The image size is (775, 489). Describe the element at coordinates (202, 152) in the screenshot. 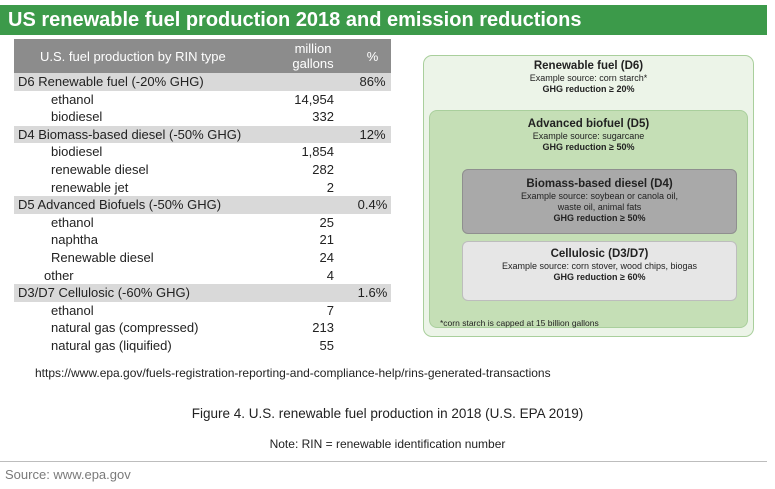

I see `table-row: biodiesel 1,854` at that location.